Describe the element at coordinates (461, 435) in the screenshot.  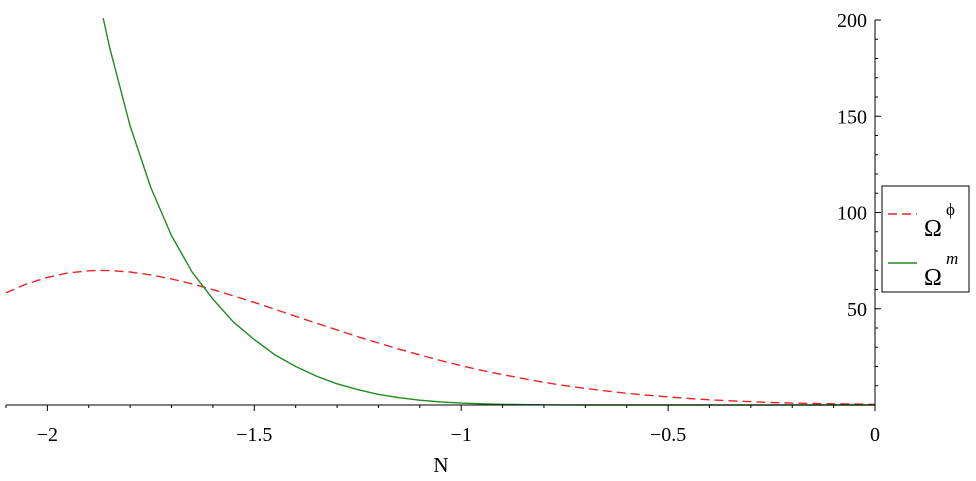
I see `x-tick-label: −1` at that location.